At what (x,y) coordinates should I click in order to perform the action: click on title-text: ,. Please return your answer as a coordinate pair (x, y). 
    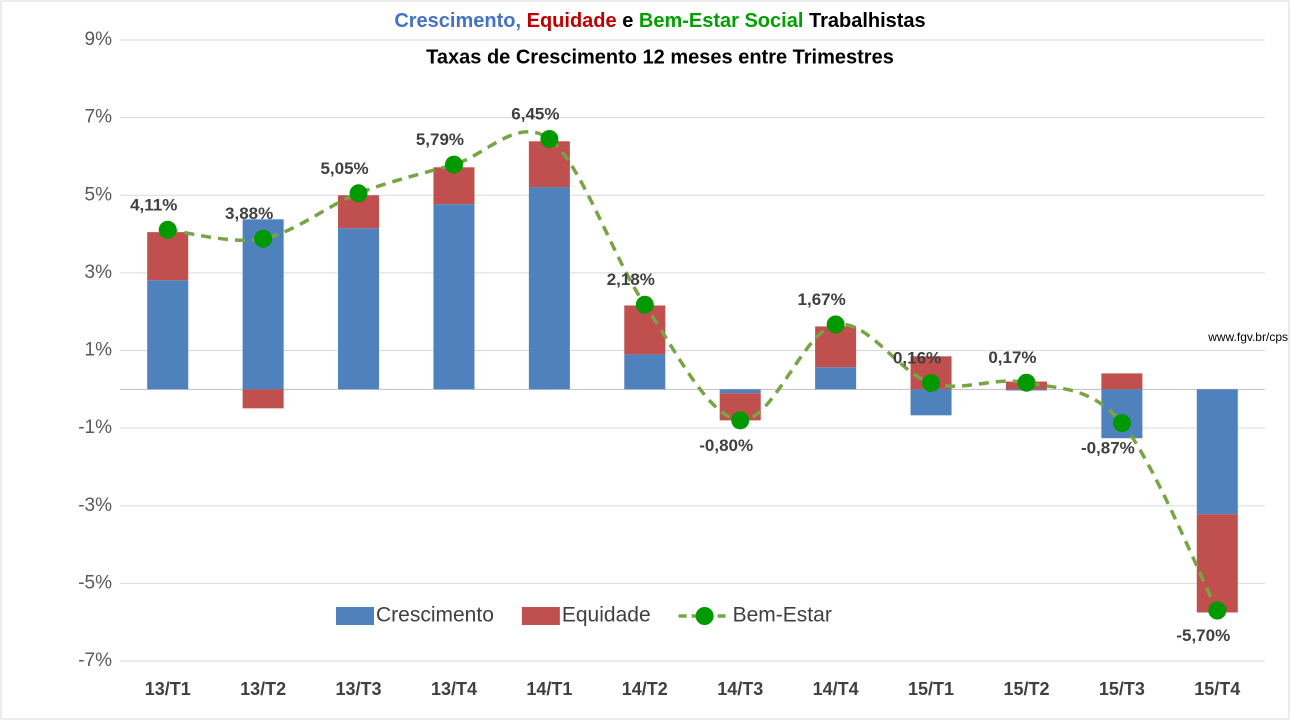
    Looking at the image, I should click on (518, 21).